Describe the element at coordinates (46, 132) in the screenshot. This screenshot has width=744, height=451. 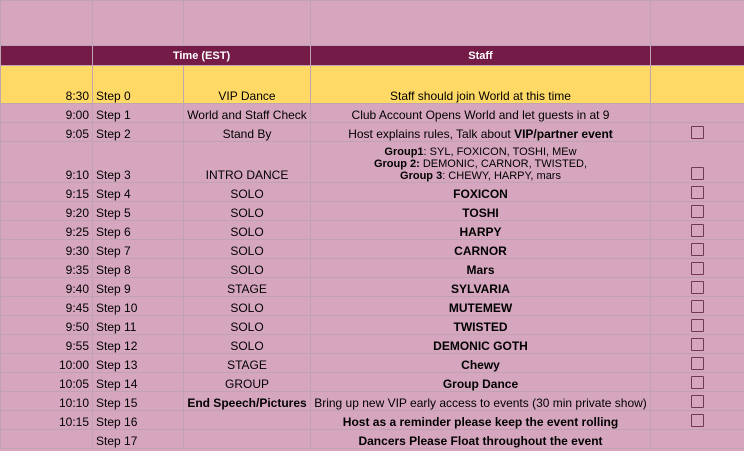
I see `time-cell: 9:05` at that location.